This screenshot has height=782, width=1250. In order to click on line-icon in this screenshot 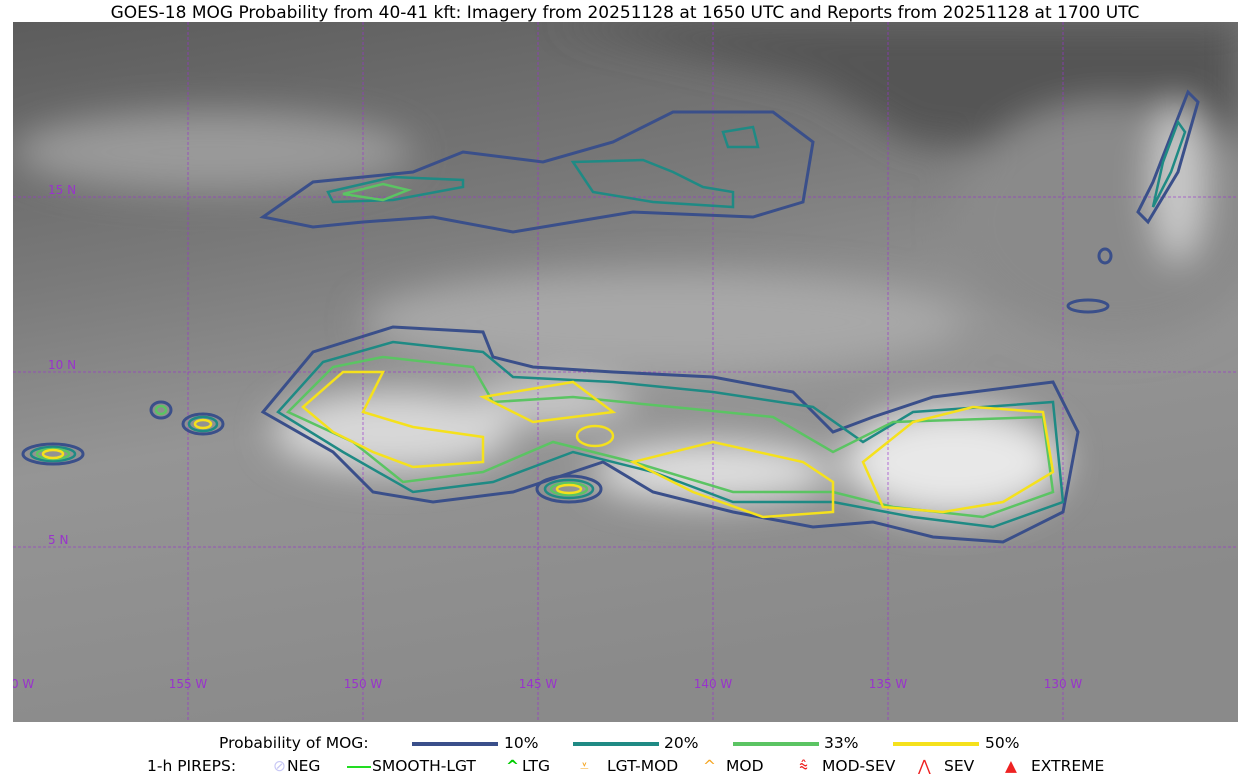, I will do `click(359, 767)`.